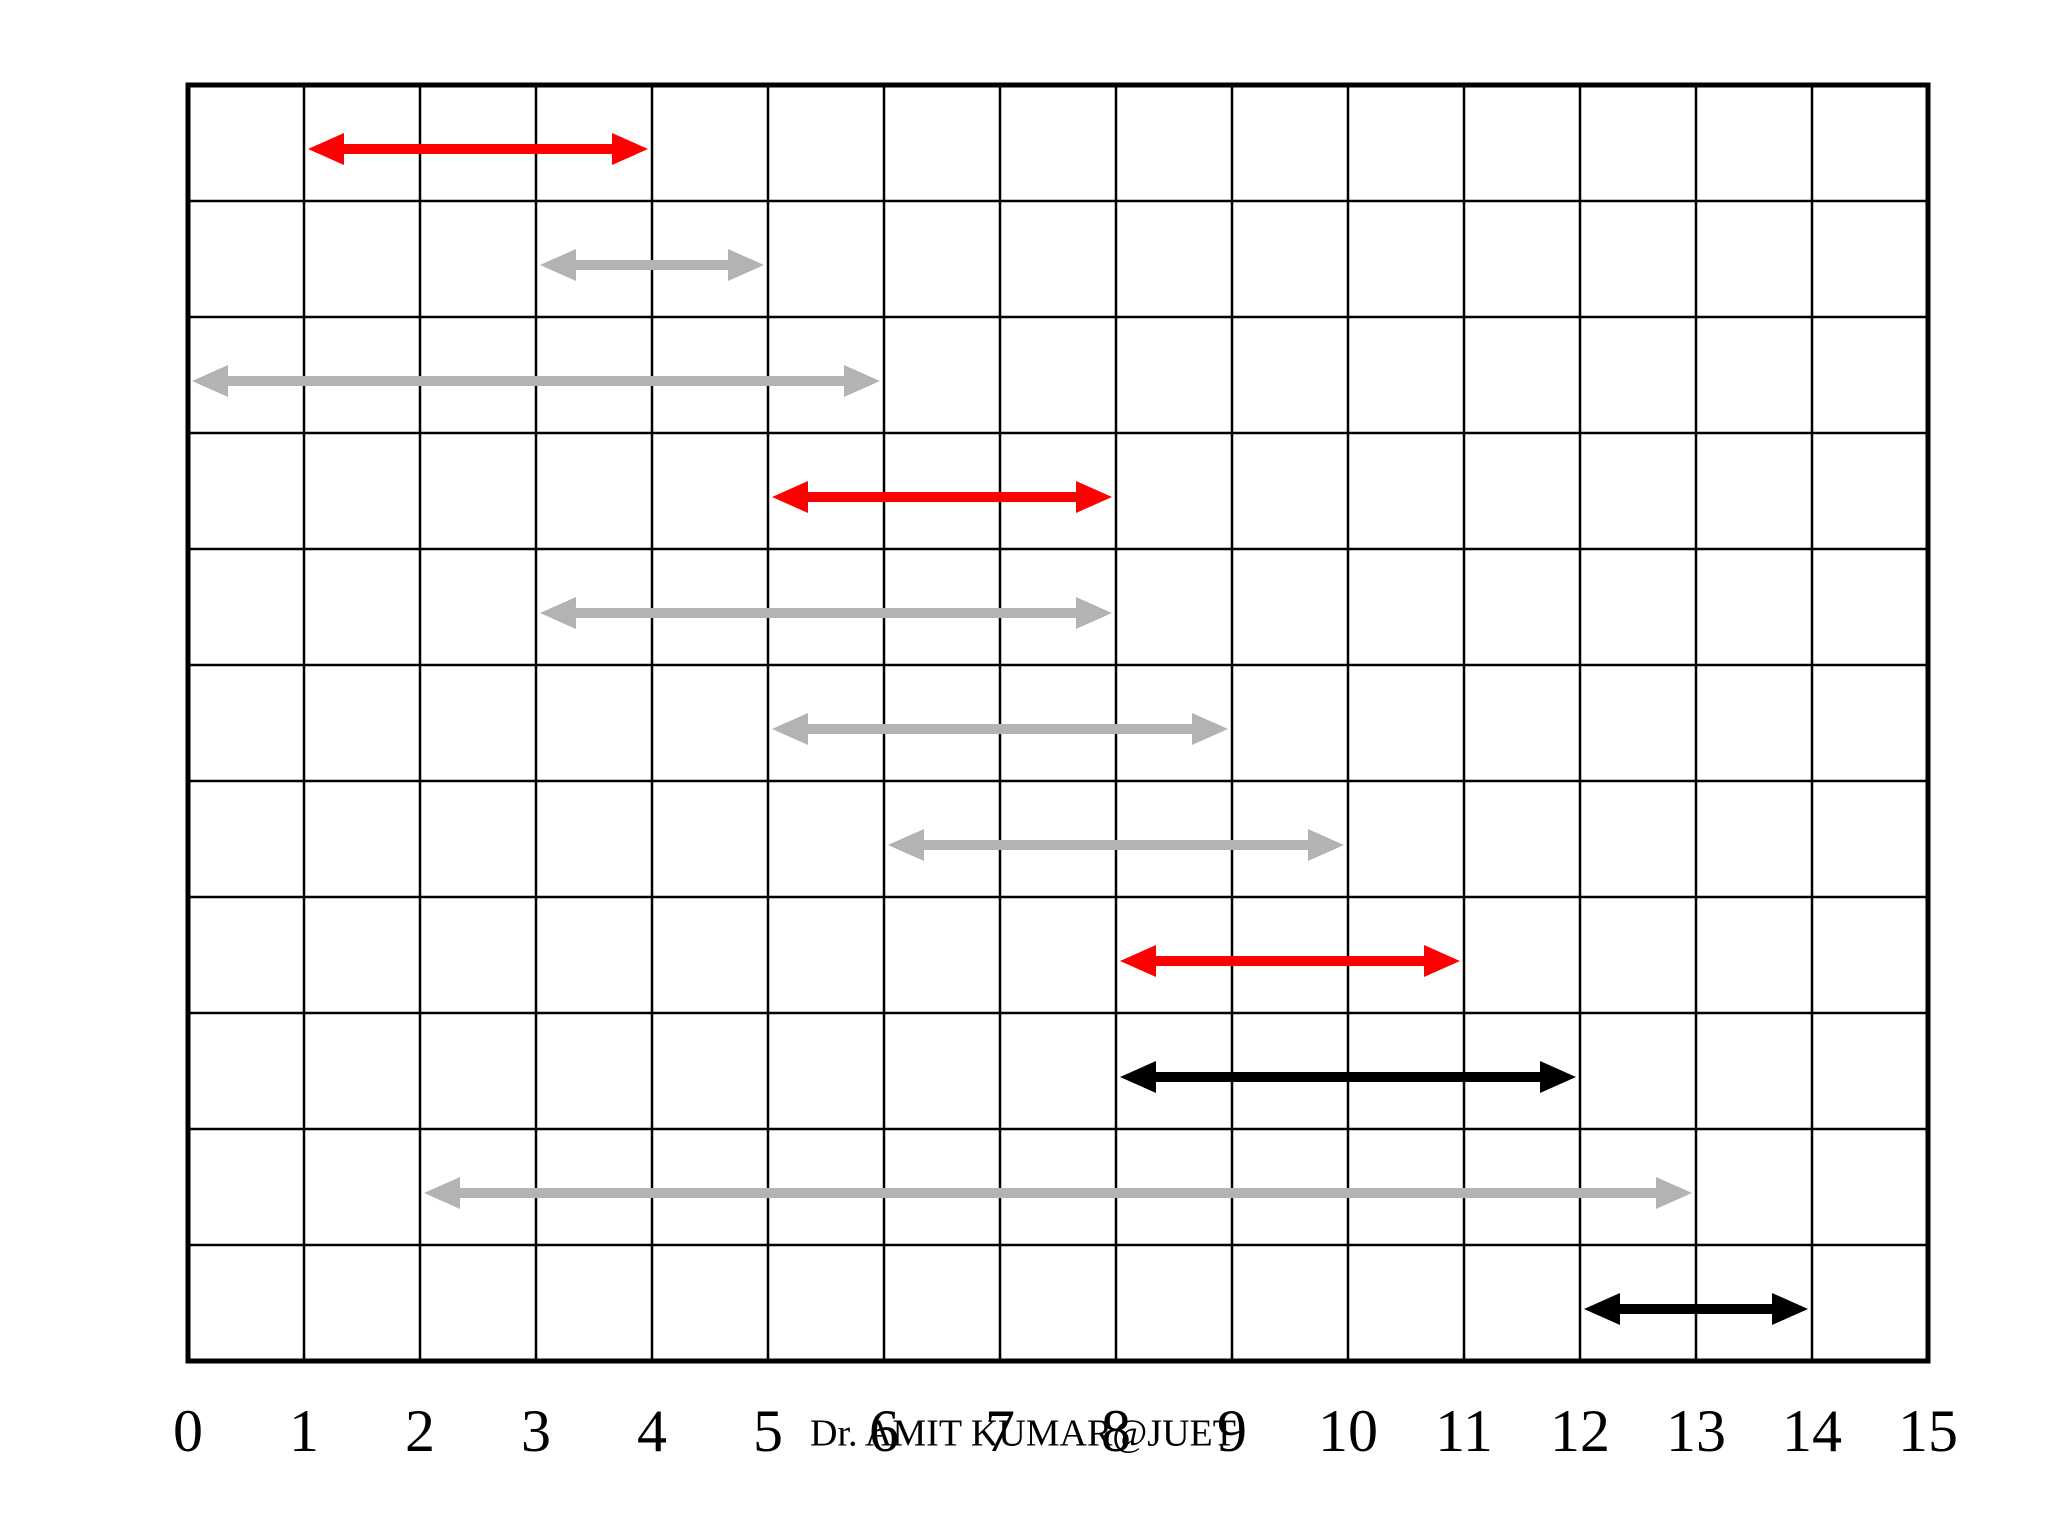 Image resolution: width=2048 pixels, height=1536 pixels. I want to click on x-tick-label: 12, so click(1580, 1431).